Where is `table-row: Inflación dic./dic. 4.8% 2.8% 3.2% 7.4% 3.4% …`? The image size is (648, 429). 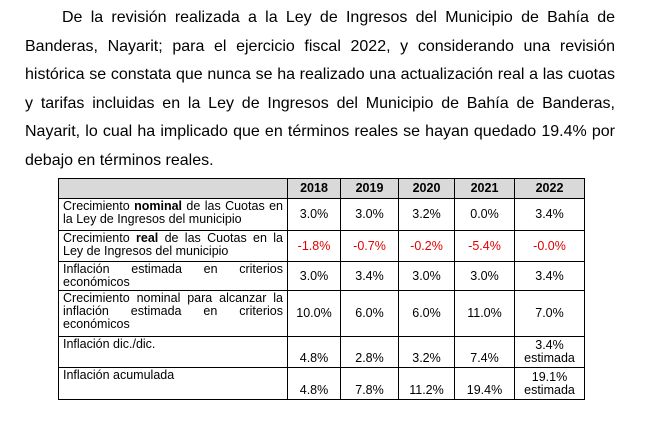 table-row: Inflación dic./dic. 4.8% 2.8% 3.2% 7.4% 3.4% … is located at coordinates (321, 352).